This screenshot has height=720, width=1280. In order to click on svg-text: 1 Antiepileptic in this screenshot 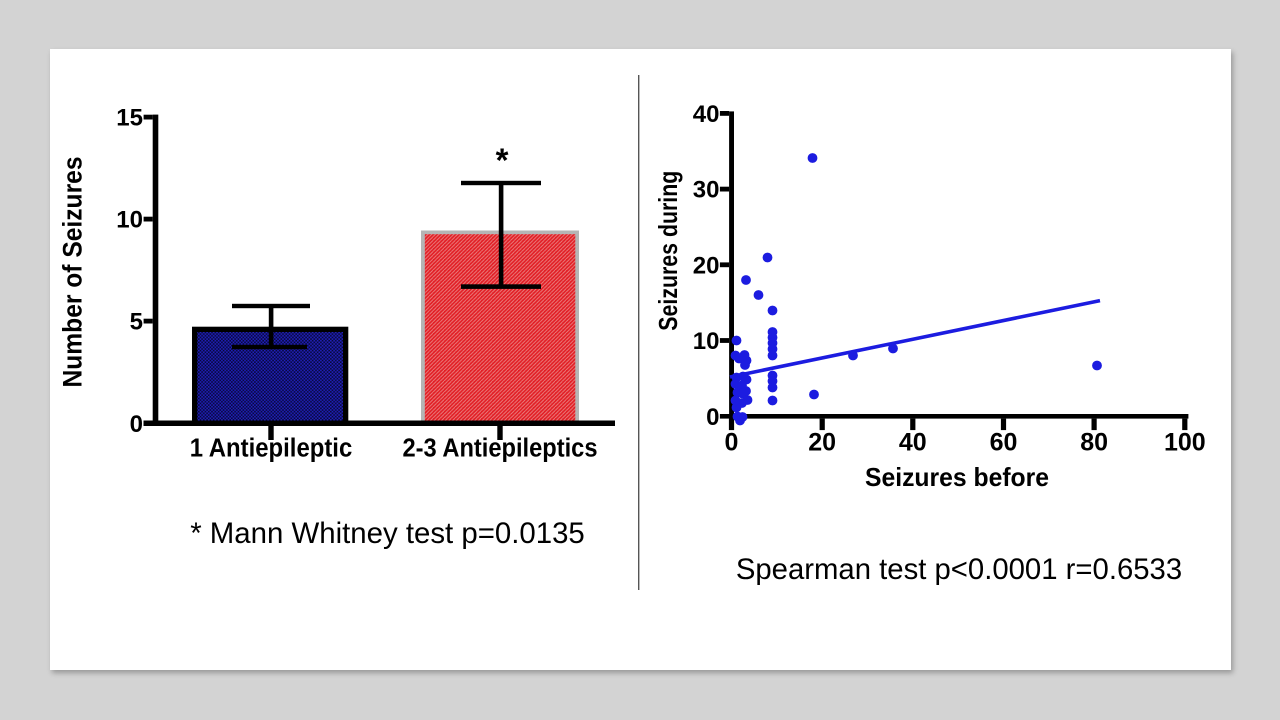, I will do `click(271, 449)`.